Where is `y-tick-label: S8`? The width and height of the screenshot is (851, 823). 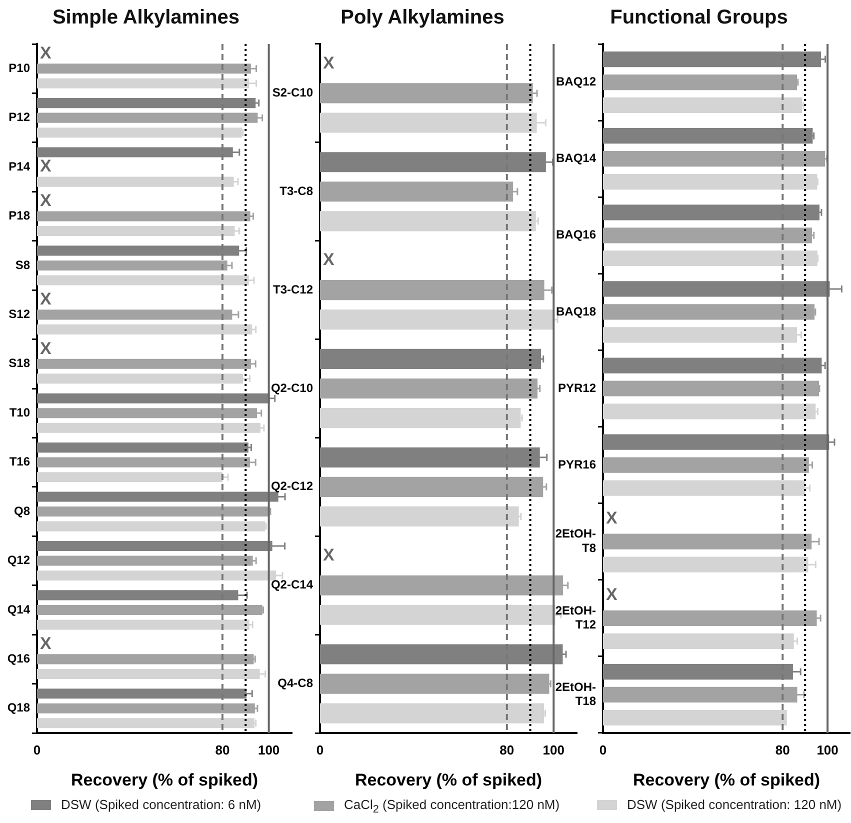
y-tick-label: S8 is located at coordinates (22, 265).